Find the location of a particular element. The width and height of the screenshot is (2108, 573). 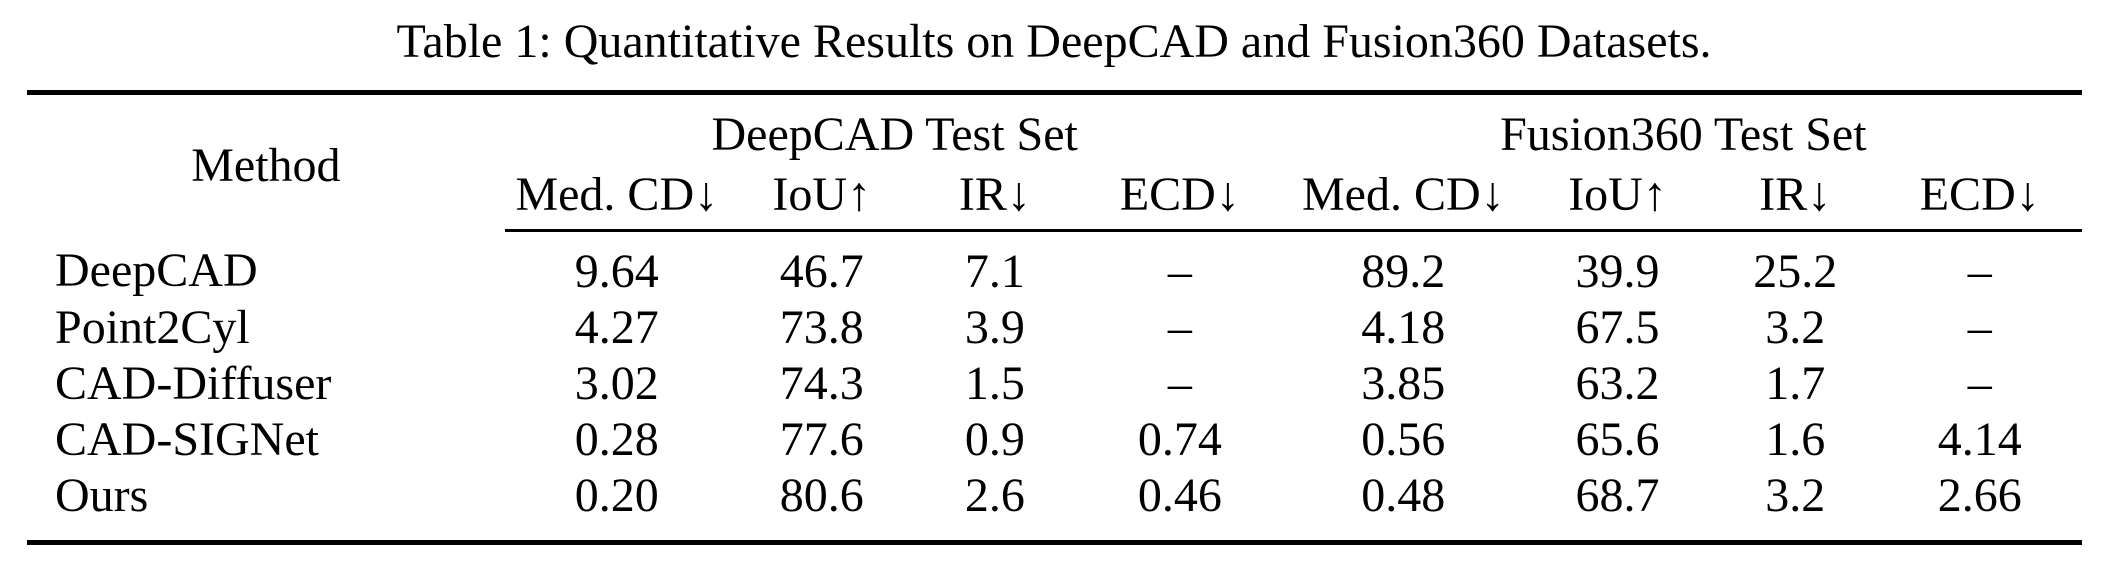

table-row: CAD-SIGNet 0.28 77.6 0.9 0.74 0.56 65.6 1.6 4.14 is located at coordinates (1054, 440).